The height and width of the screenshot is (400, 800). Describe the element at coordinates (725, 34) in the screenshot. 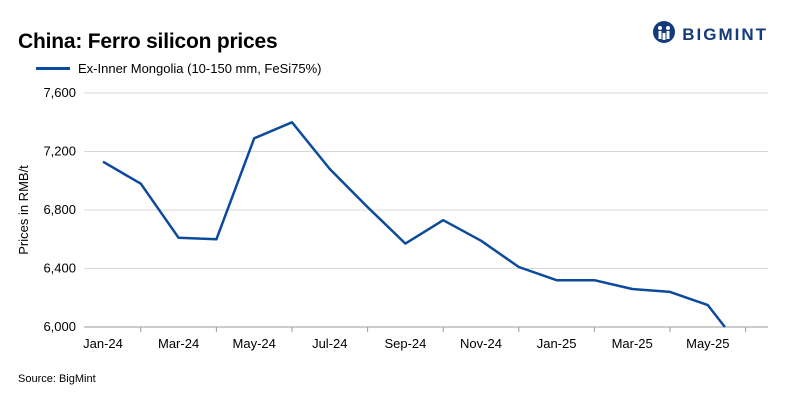

I see `brand-name: BIGMINT` at that location.